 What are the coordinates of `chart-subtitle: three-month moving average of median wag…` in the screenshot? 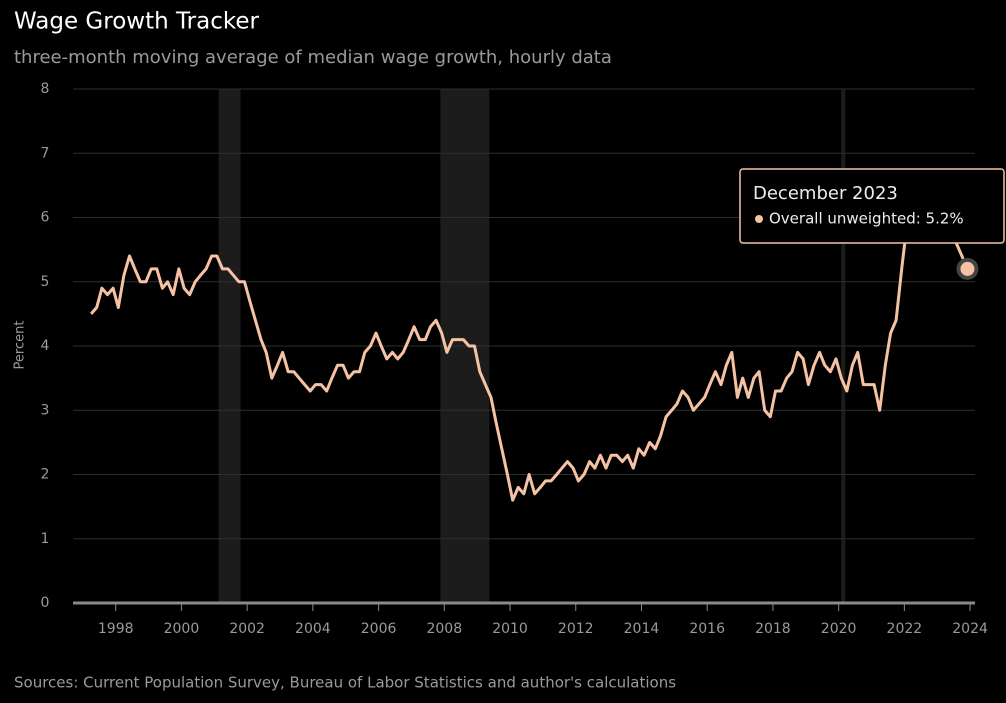 It's located at (313, 57).